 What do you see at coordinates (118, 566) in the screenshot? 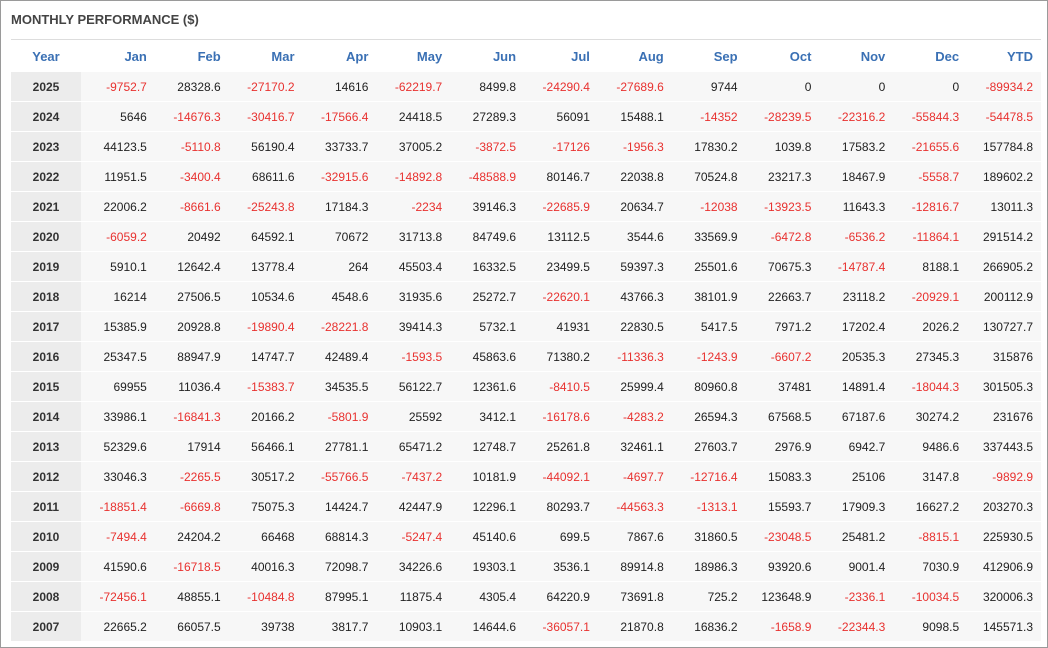
I see `value-cell: 41590.6` at bounding box center [118, 566].